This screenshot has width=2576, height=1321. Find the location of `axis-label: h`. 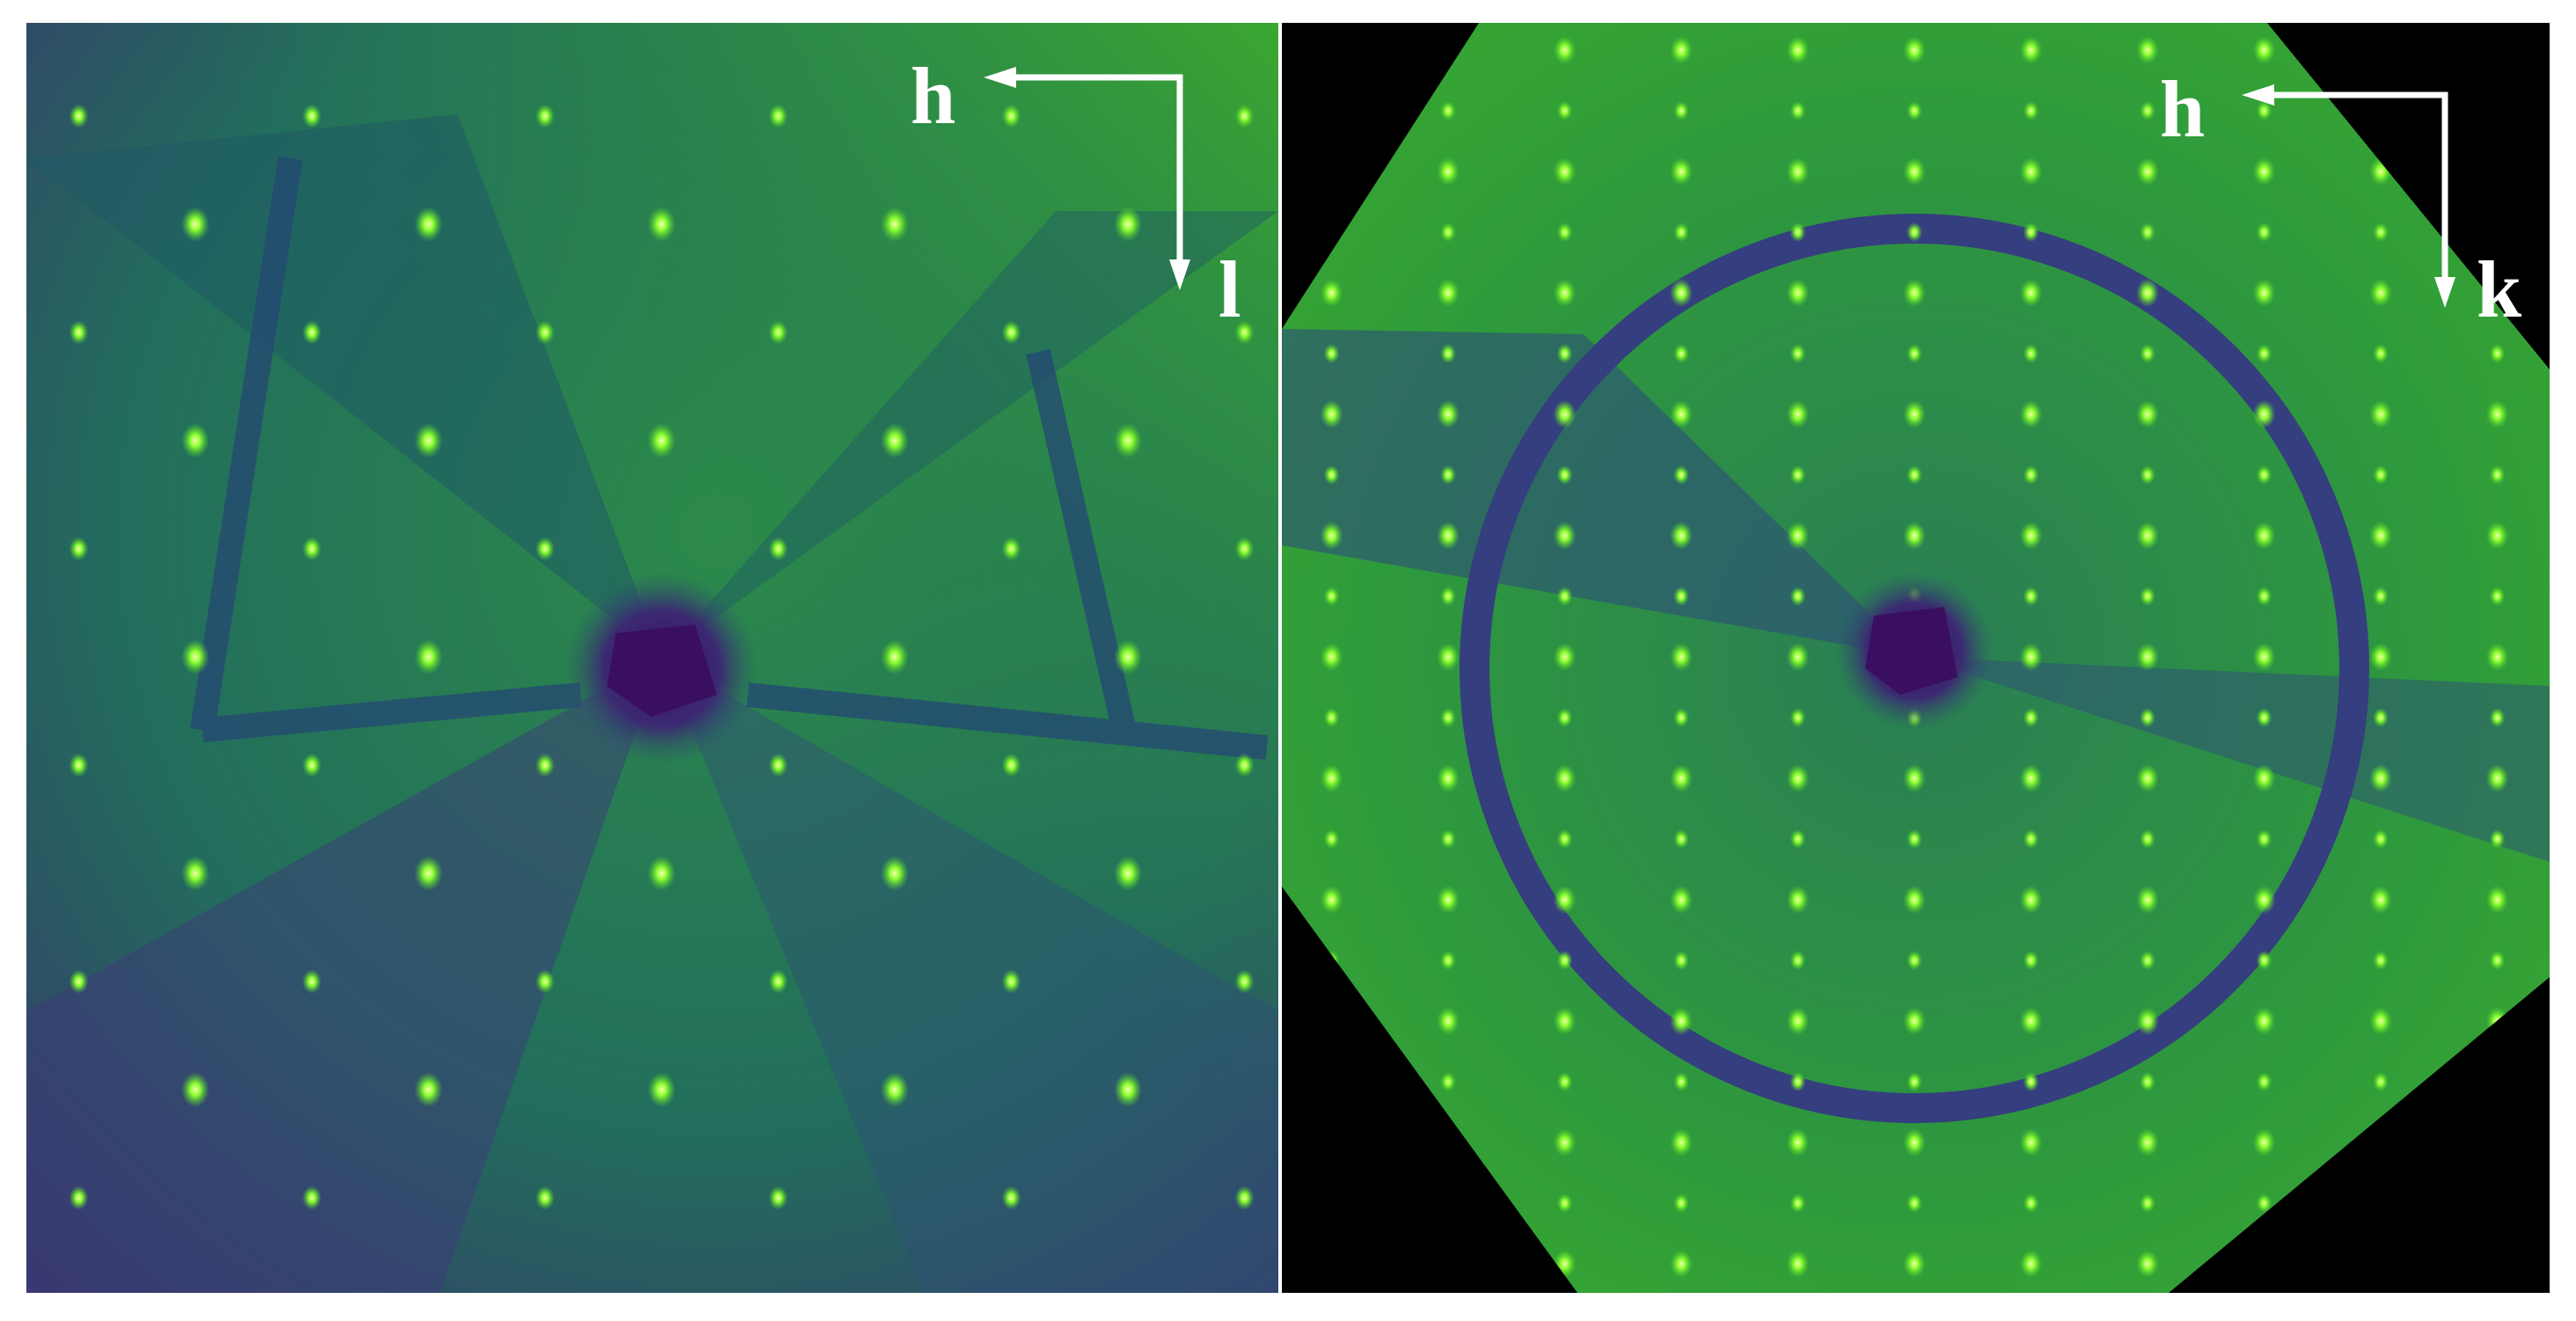

axis-label: h is located at coordinates (2182, 109).